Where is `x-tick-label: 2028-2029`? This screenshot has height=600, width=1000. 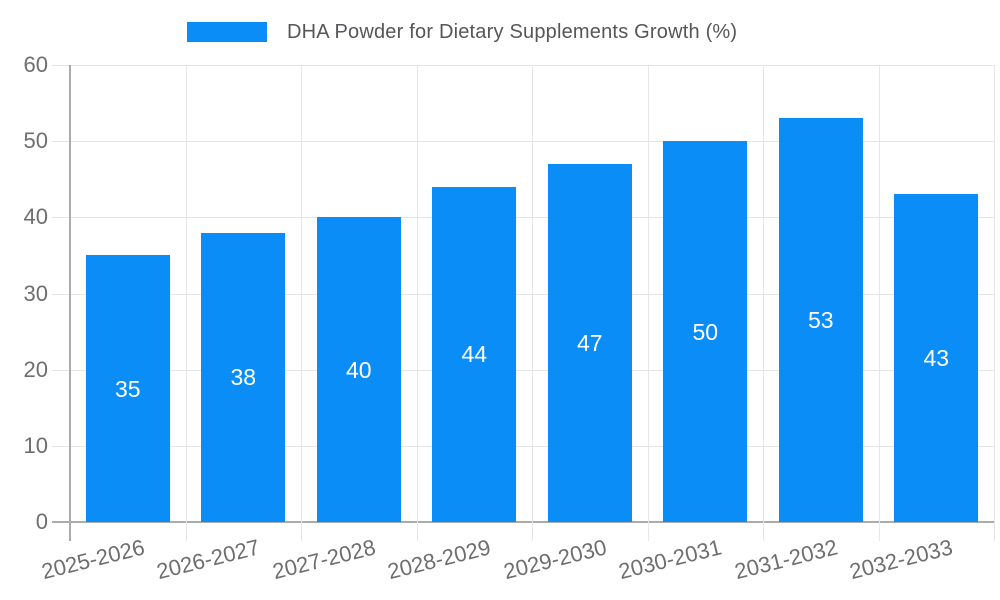 x-tick-label: 2028-2029 is located at coordinates (439, 559).